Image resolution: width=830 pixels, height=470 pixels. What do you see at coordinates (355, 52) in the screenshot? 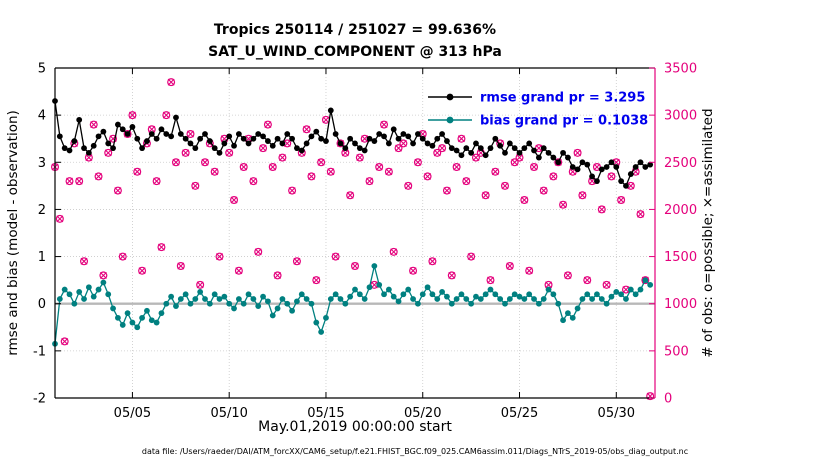
I see `chart-title-line2: SAT_U_WIND_COMPONENT @ 313 hPa` at bounding box center [355, 52].